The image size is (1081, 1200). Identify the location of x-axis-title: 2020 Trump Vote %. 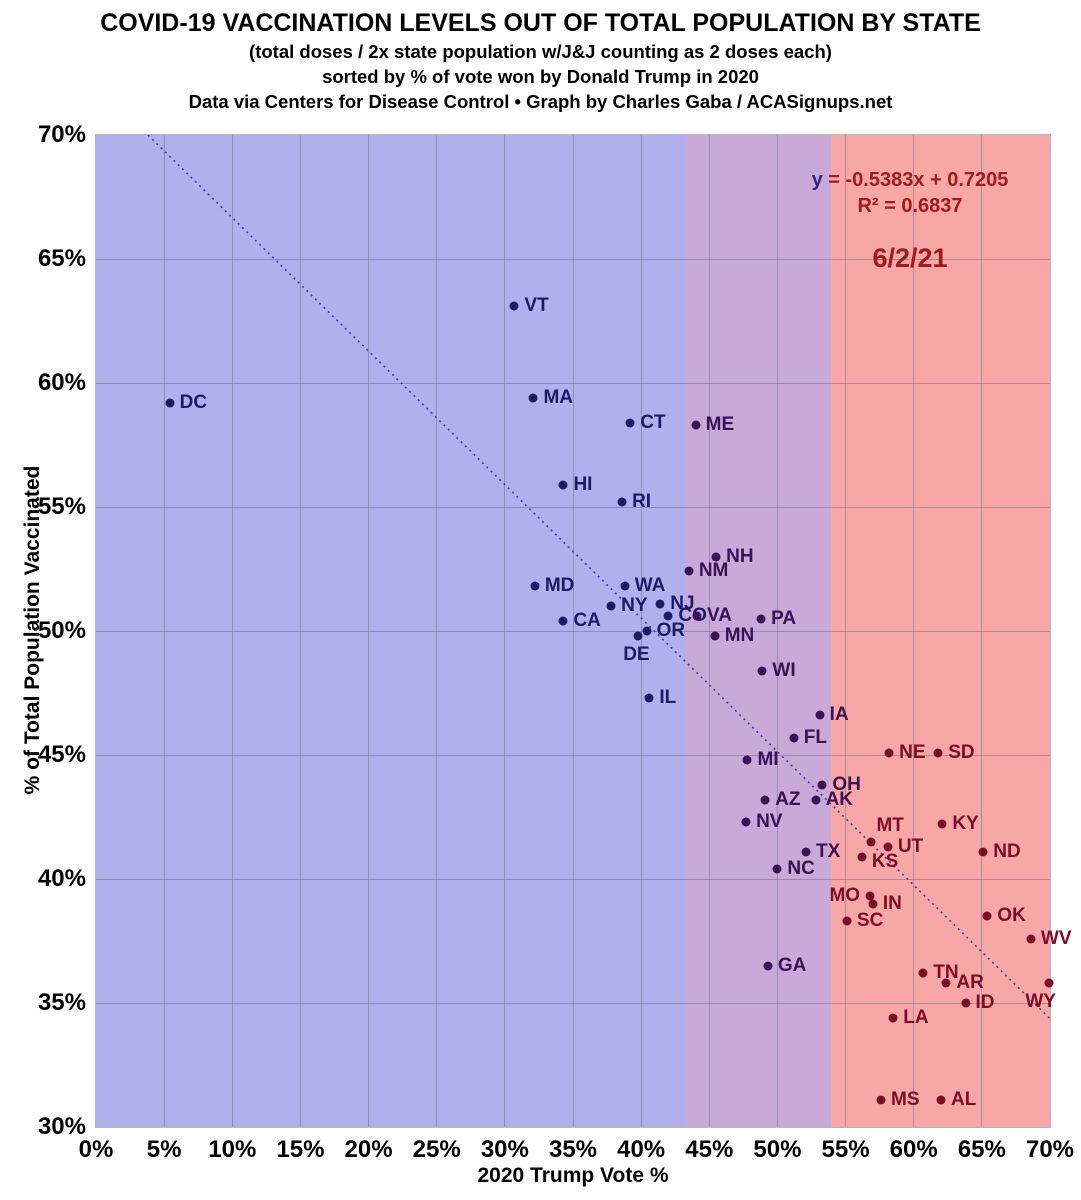
(573, 1175).